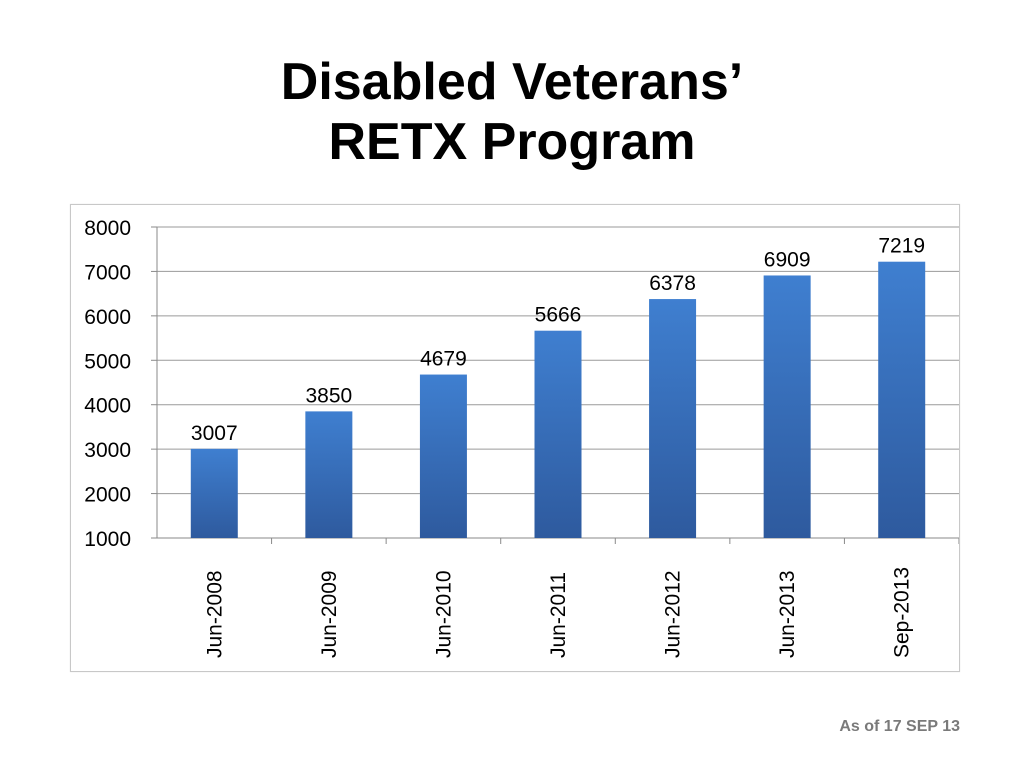  What do you see at coordinates (214, 493) in the screenshot?
I see `bar-jun-2008` at bounding box center [214, 493].